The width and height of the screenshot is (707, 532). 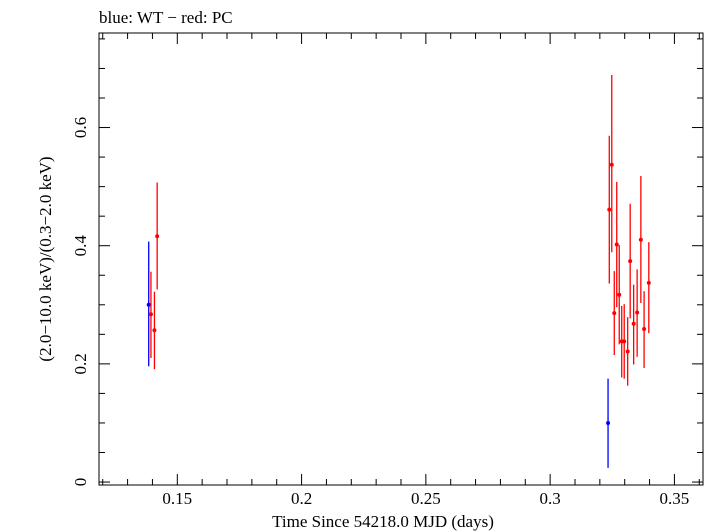 What do you see at coordinates (550, 498) in the screenshot?
I see `x-tick-label: 0.3` at bounding box center [550, 498].